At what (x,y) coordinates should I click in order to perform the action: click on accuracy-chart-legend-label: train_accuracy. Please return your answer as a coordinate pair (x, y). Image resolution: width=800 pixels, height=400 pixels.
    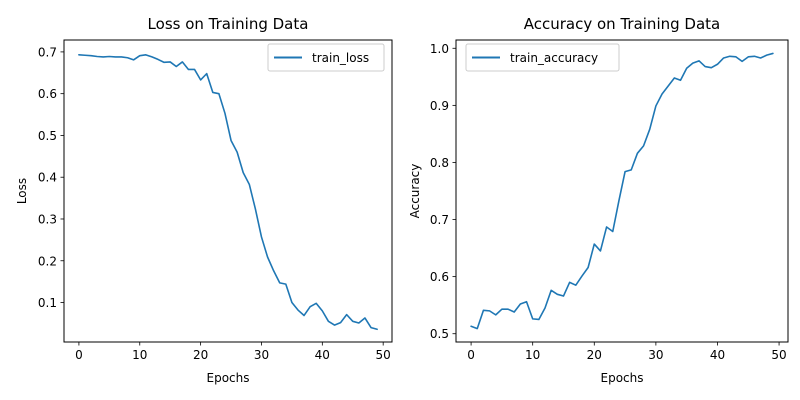
    Looking at the image, I should click on (554, 58).